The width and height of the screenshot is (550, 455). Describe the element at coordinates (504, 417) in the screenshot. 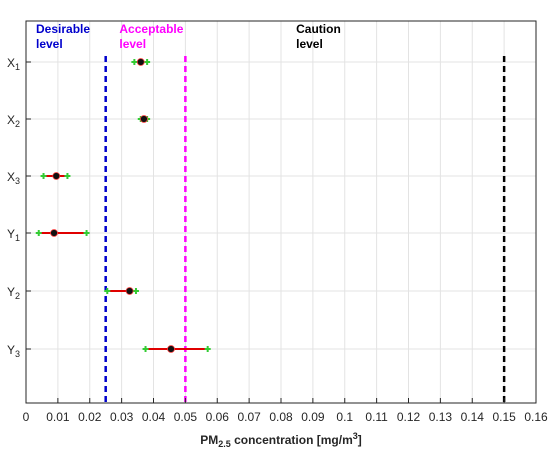

I see `x-tick-label: 0.15` at that location.